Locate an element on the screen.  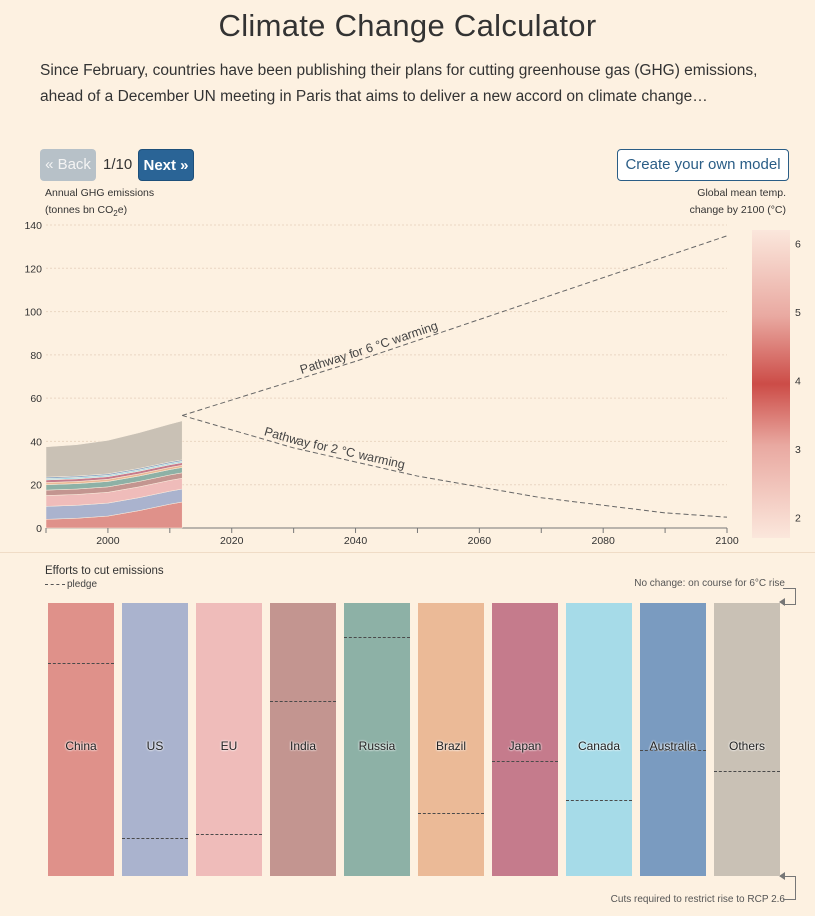
country-bar-brazil: Brazil is located at coordinates (451, 739).